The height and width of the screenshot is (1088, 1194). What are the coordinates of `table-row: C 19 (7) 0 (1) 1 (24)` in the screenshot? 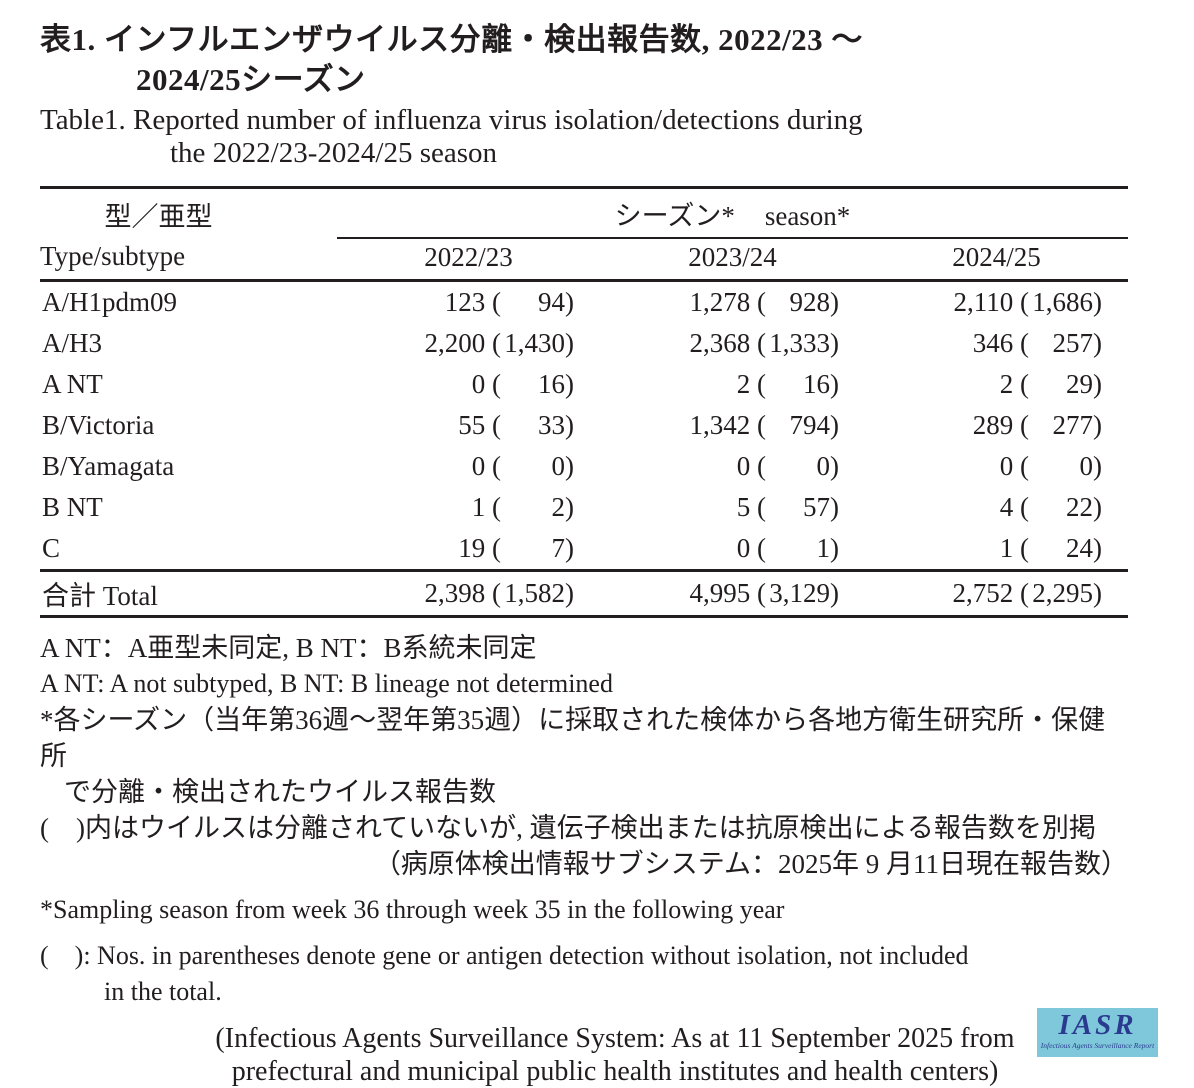 It's located at (584, 549).